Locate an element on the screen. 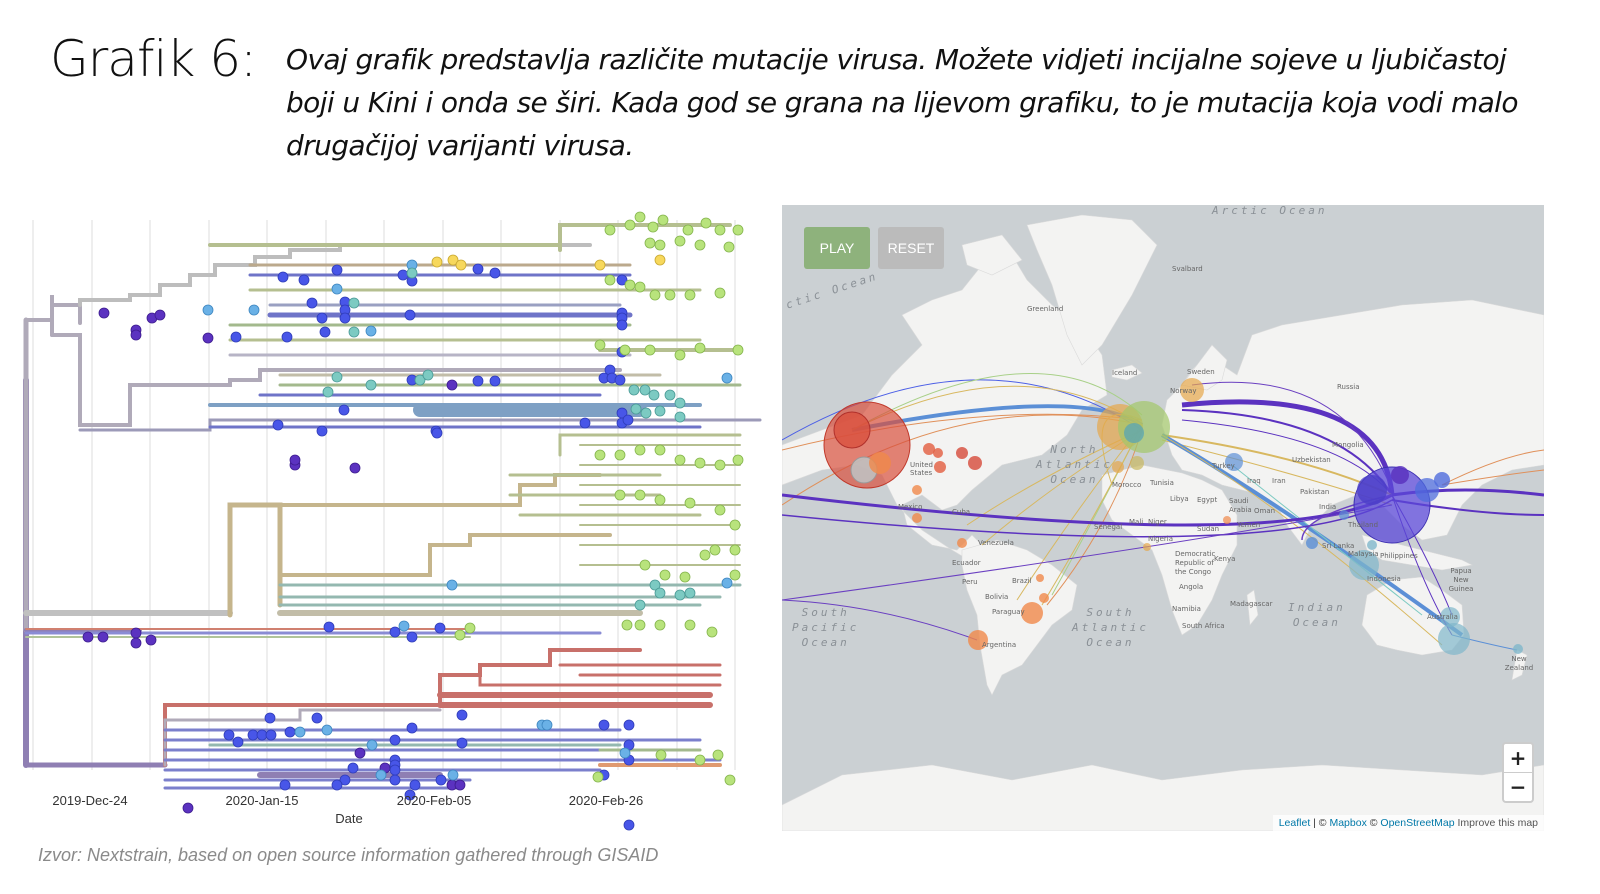 Image resolution: width=1600 pixels, height=894 pixels. label-egypt: Egypt is located at coordinates (1207, 500).